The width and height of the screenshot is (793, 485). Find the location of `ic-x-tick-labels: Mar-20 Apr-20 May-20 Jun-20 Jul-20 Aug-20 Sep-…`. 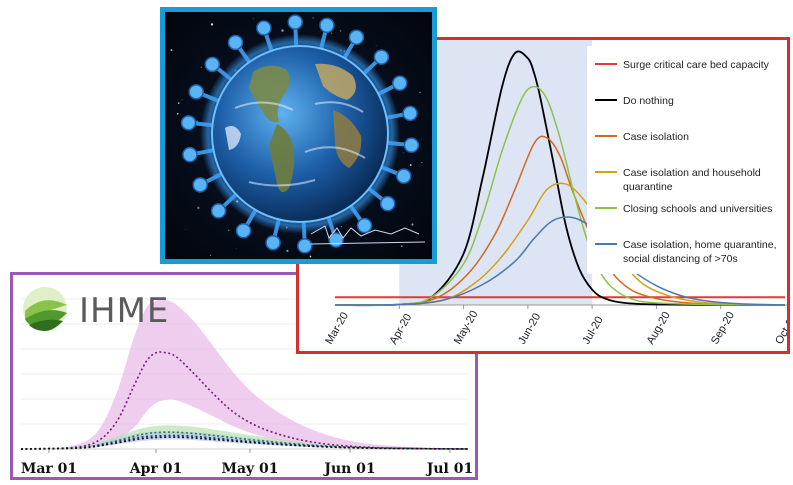

ic-x-tick-labels: Mar-20 Apr-20 May-20 Jun-20 Jul-20 Aug-20 Sep-… is located at coordinates (555, 328).